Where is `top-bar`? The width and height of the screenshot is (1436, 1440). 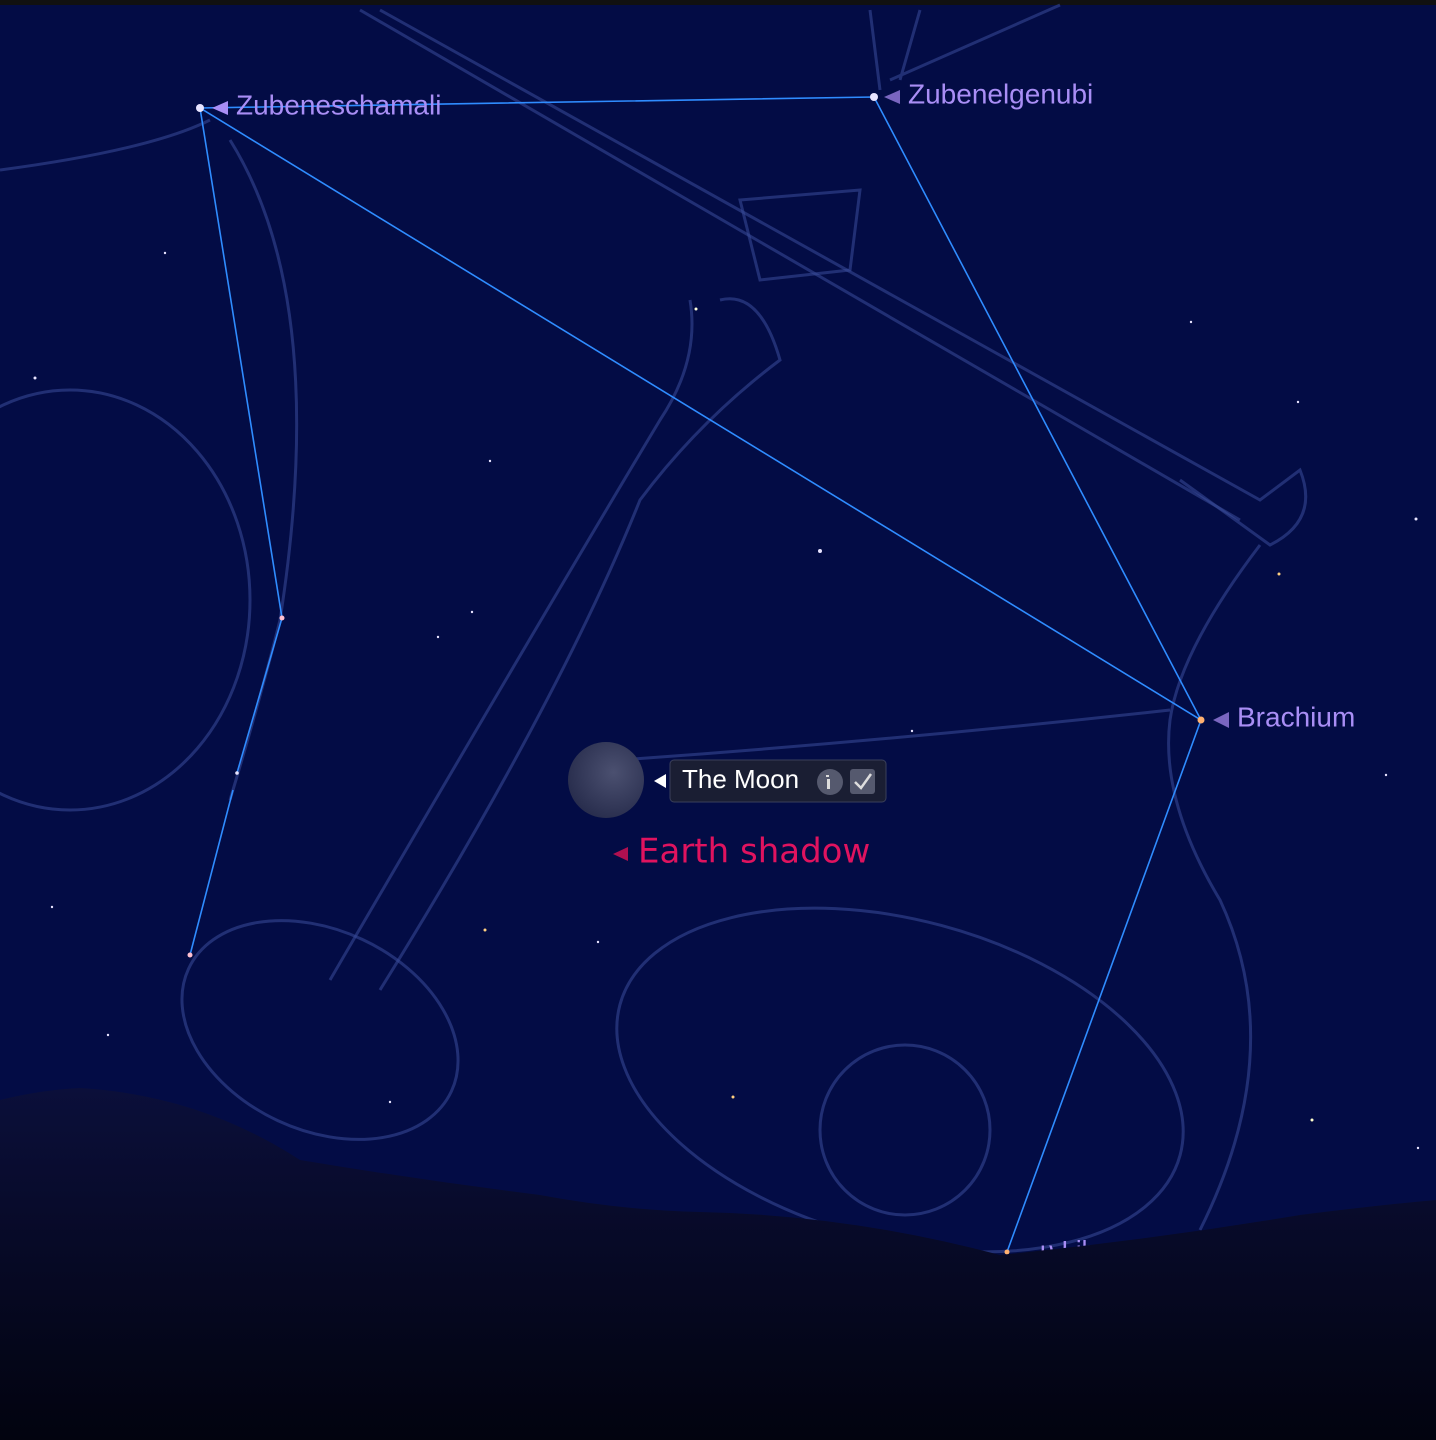
top-bar is located at coordinates (718, 2).